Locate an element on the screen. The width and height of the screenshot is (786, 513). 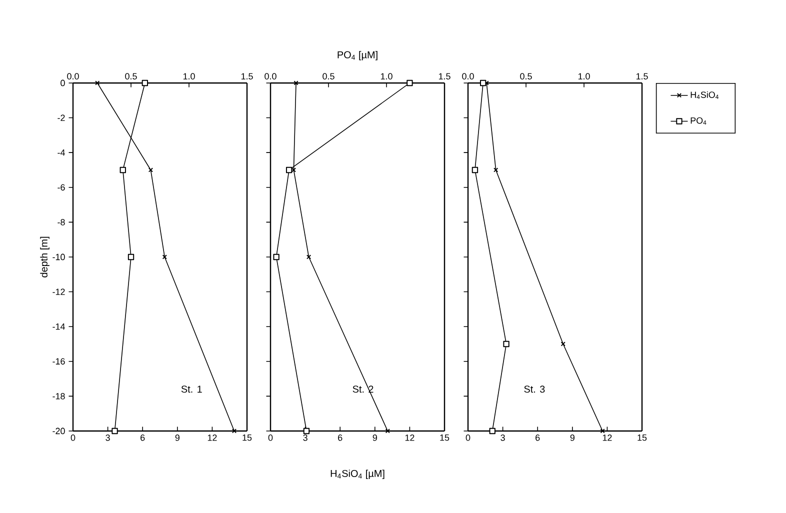
x-axis-title: H$_{4}$SiO$_{4}$ [µM] is located at coordinates (357, 474).